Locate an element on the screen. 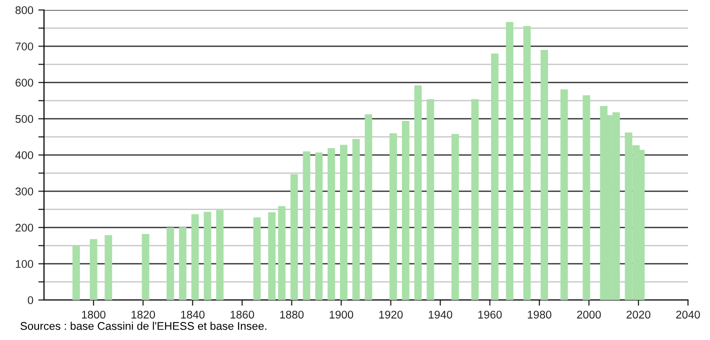  y-tick-label: 200 is located at coordinates (25, 228).